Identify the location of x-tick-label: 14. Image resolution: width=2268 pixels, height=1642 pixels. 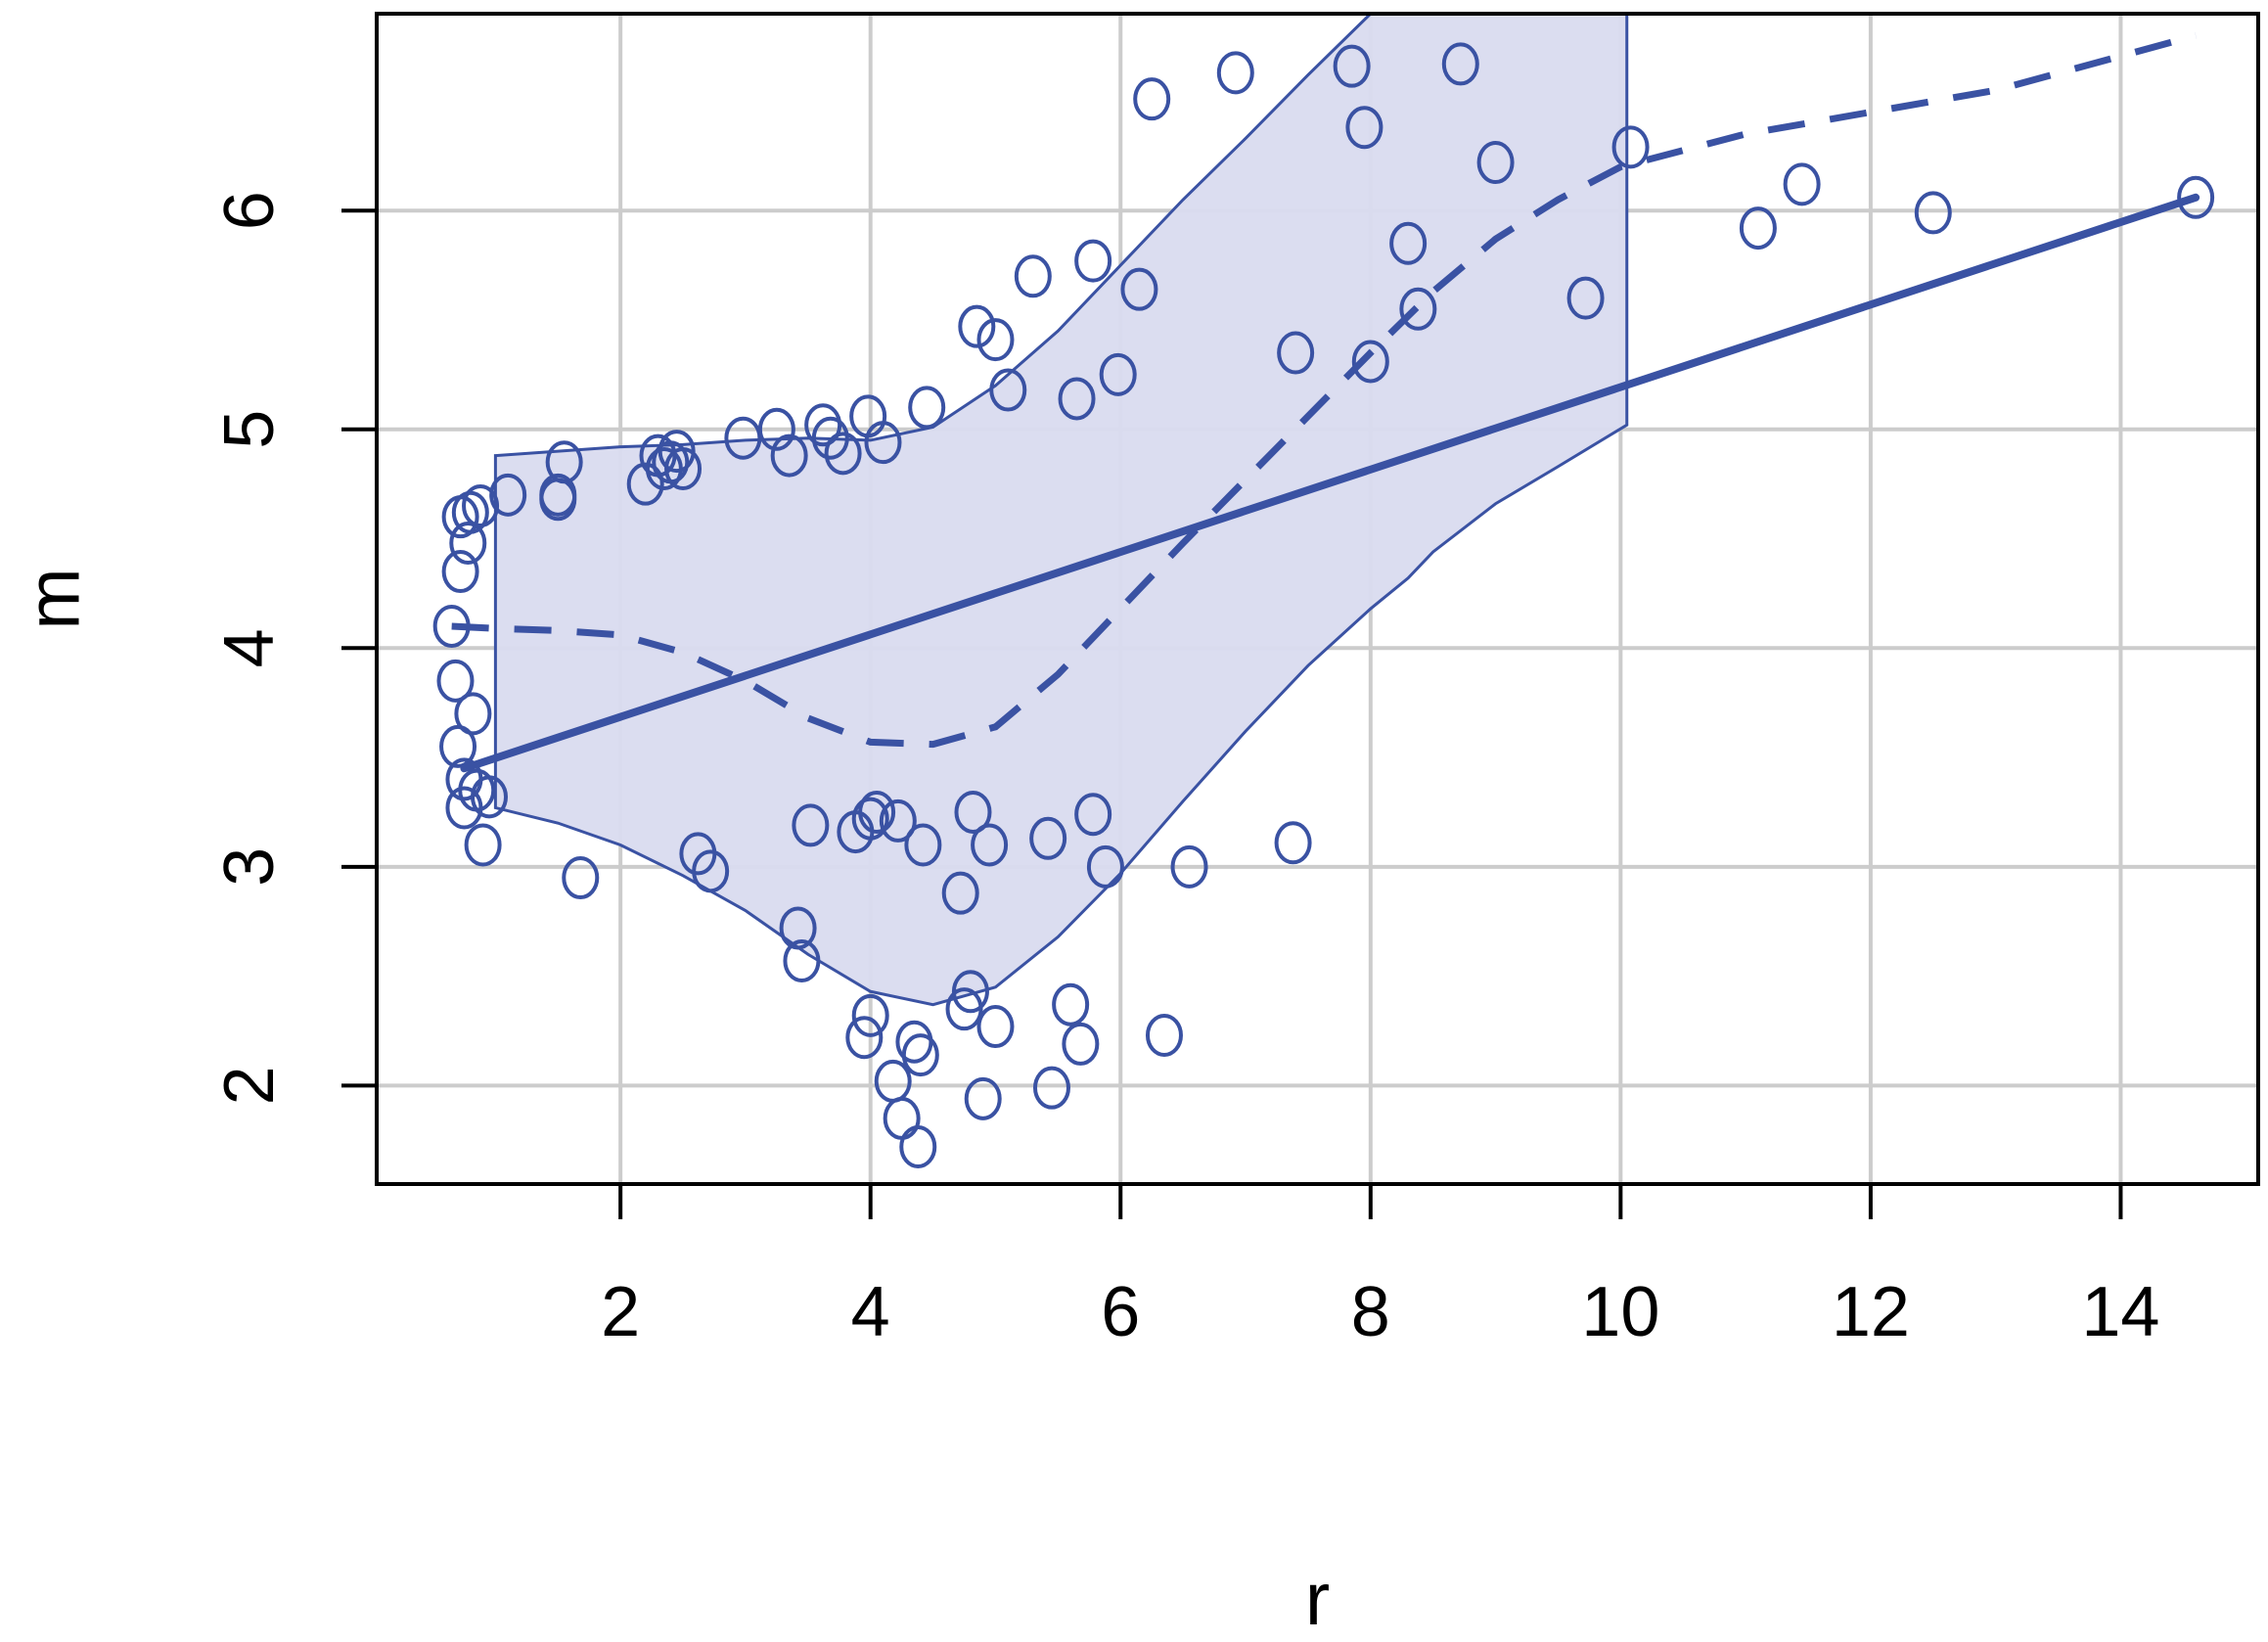
(2120, 1312).